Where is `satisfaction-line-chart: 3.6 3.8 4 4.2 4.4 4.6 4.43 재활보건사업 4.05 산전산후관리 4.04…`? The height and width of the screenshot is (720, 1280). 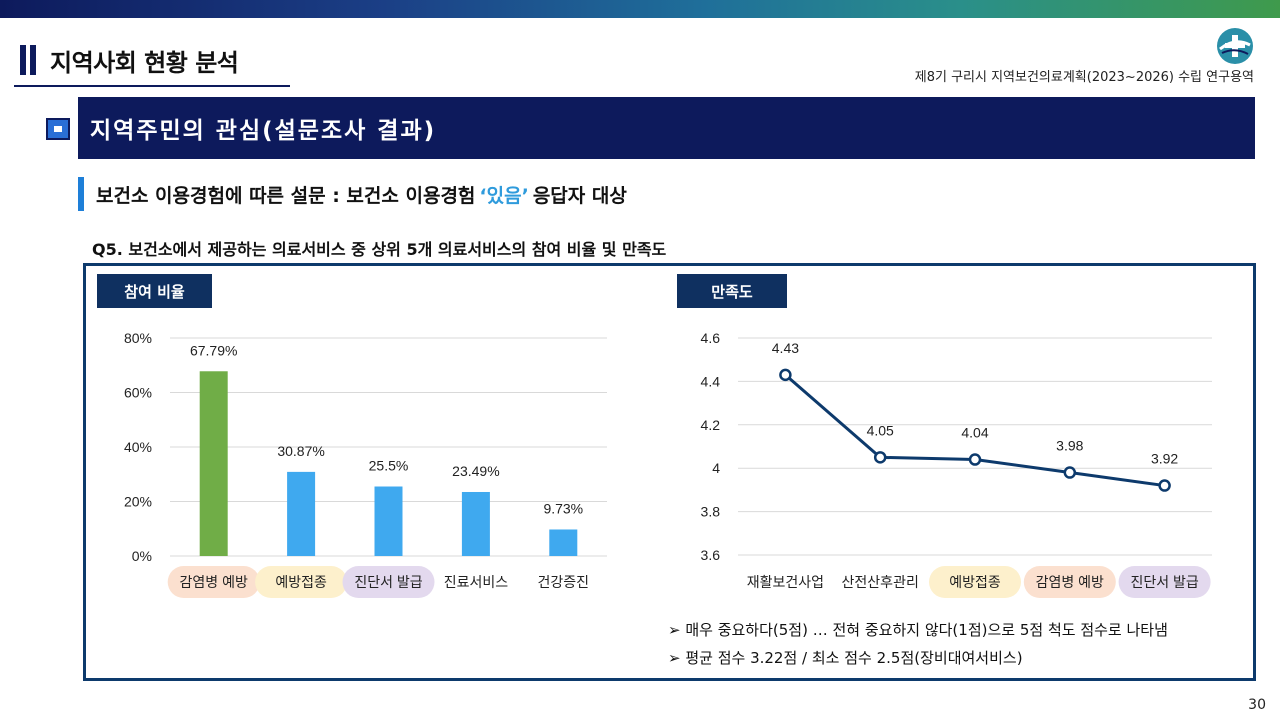 satisfaction-line-chart: 3.6 3.8 4 4.2 4.4 4.6 4.43 재활보건사업 4.05 산전산후관리 4.04… is located at coordinates (956, 464).